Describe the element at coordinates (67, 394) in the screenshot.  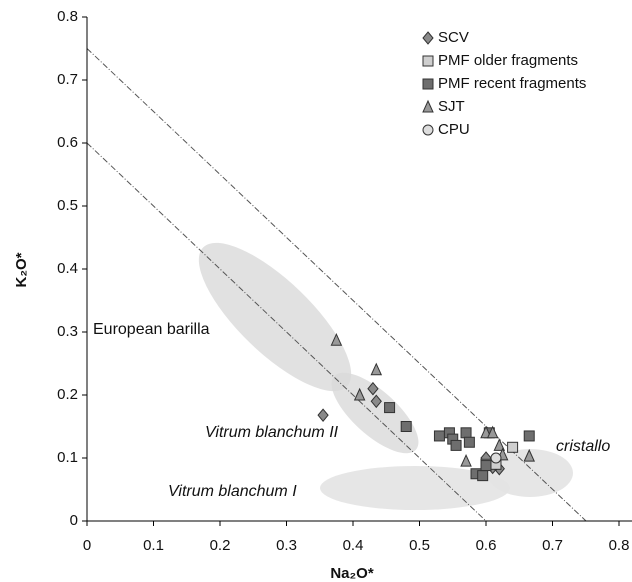
I see `y-tick-label: 0.2` at that location.